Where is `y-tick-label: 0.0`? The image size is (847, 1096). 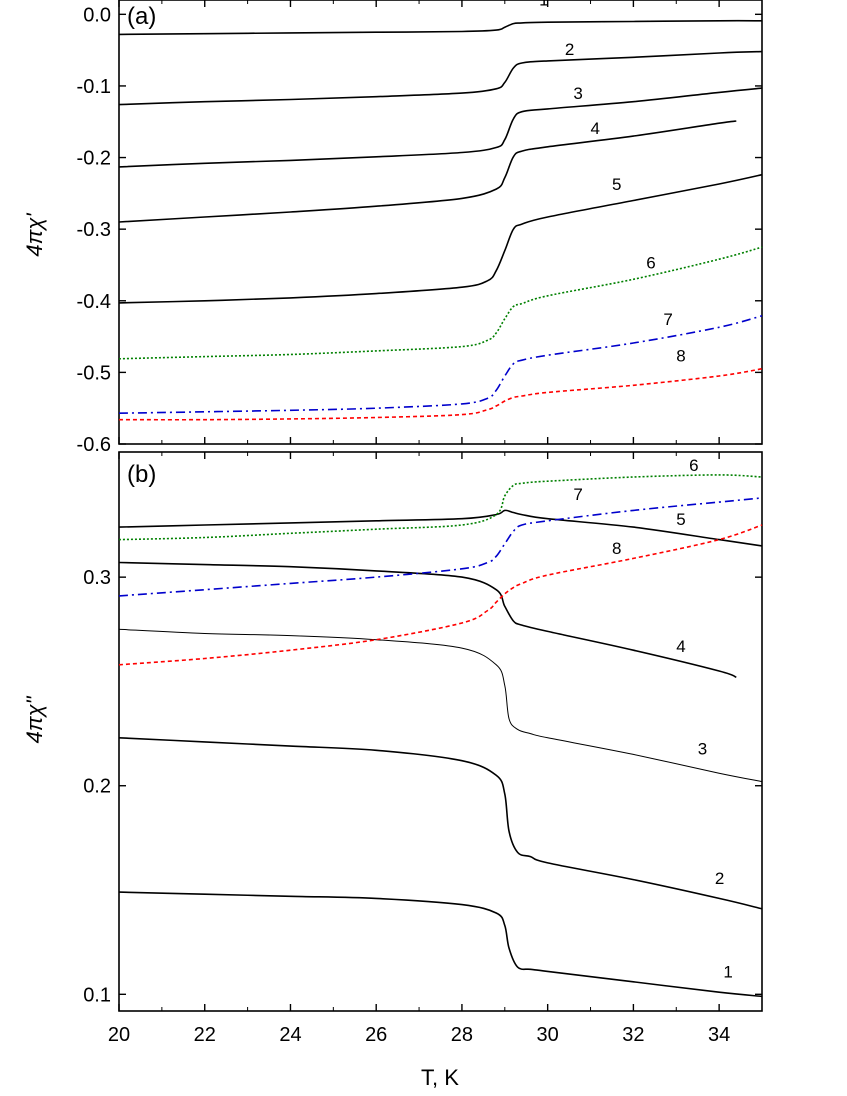 y-tick-label: 0.0 is located at coordinates (97, 15).